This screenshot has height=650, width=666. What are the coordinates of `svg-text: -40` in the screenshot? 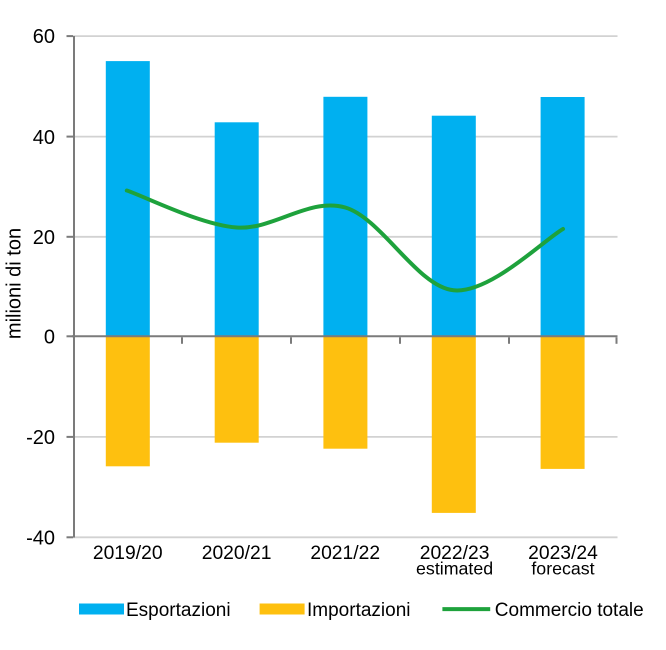 It's located at (40, 539).